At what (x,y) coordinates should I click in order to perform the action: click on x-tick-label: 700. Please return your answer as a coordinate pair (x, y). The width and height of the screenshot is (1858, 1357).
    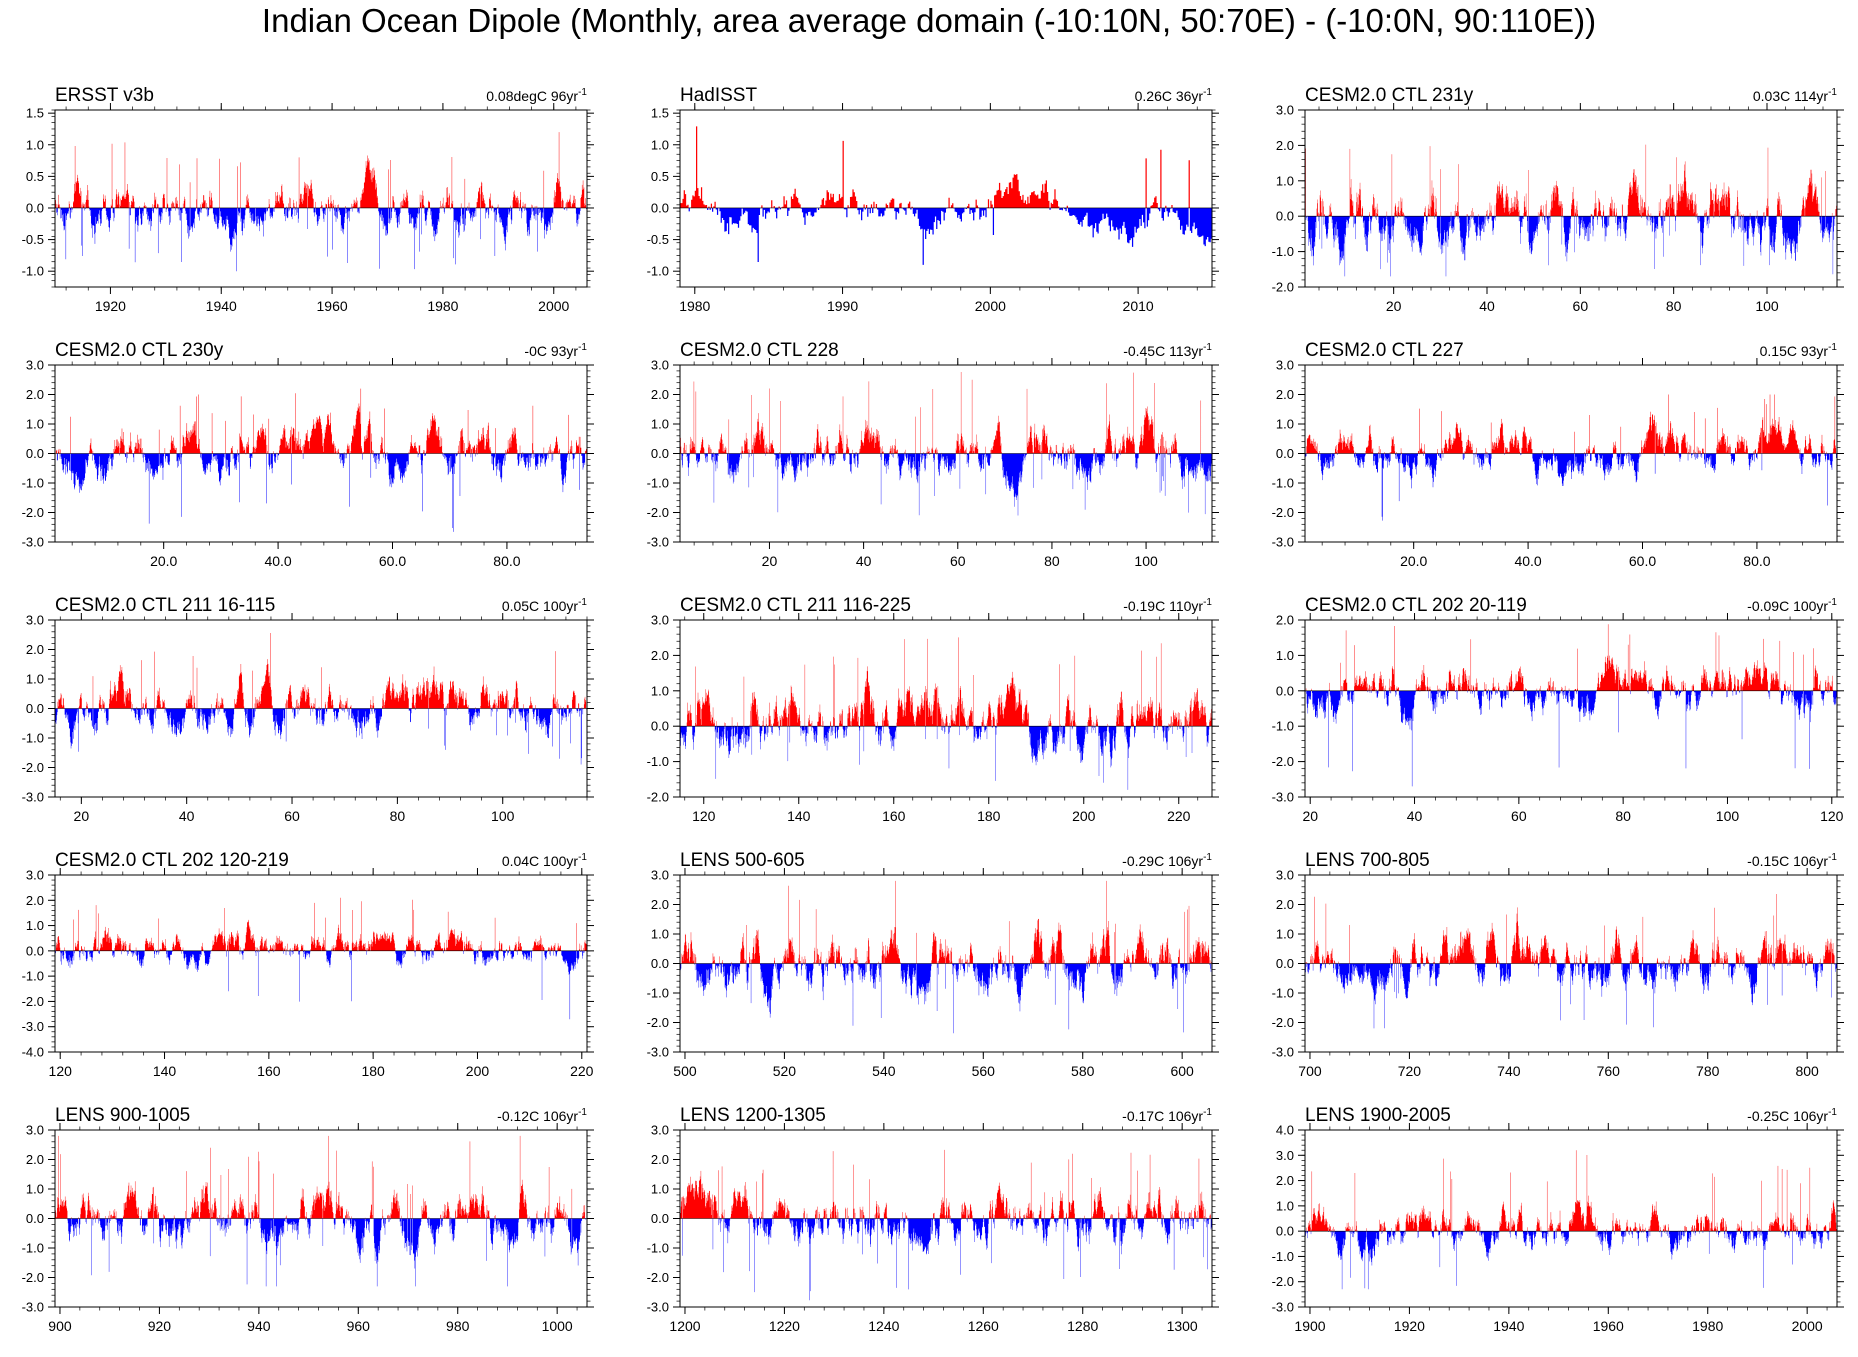
    Looking at the image, I should click on (1310, 1071).